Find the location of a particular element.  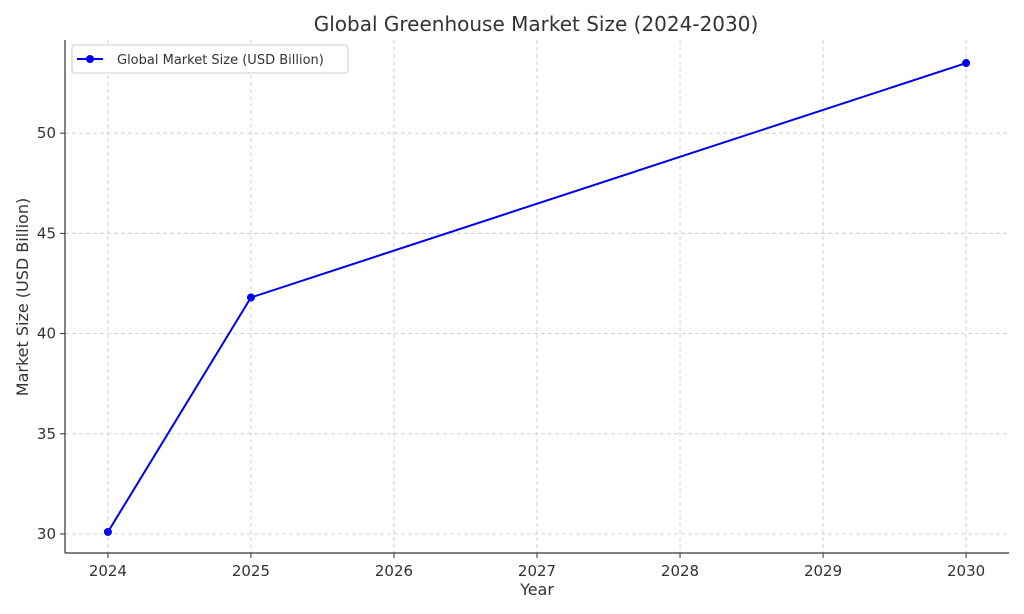

x-tick-label: 2026 is located at coordinates (394, 571).